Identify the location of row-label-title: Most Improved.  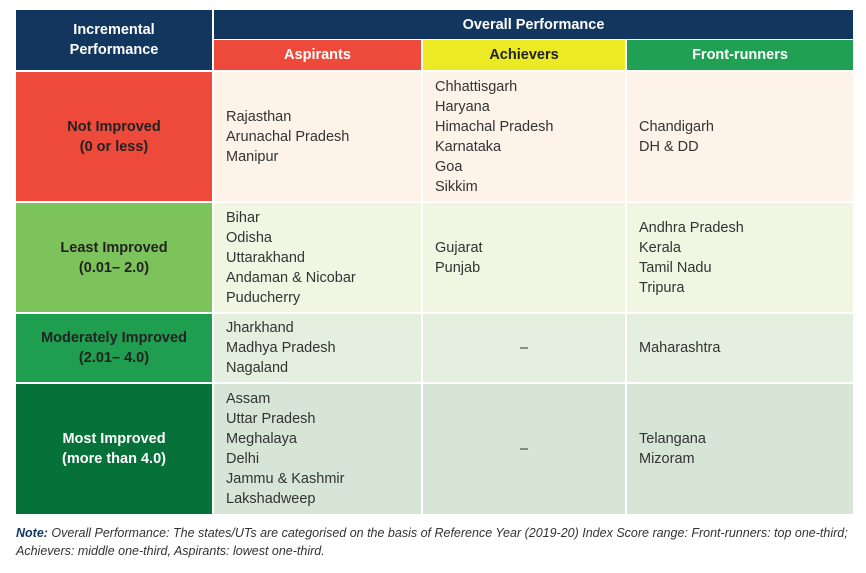
(114, 439).